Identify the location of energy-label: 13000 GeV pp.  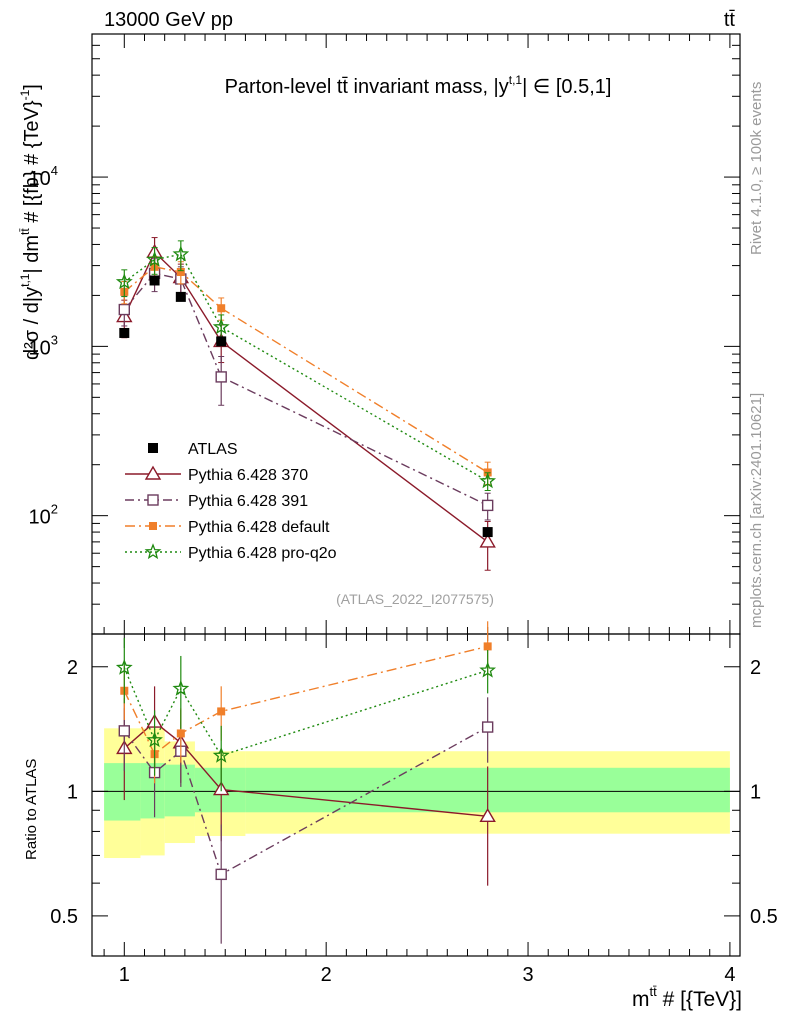
(168, 20).